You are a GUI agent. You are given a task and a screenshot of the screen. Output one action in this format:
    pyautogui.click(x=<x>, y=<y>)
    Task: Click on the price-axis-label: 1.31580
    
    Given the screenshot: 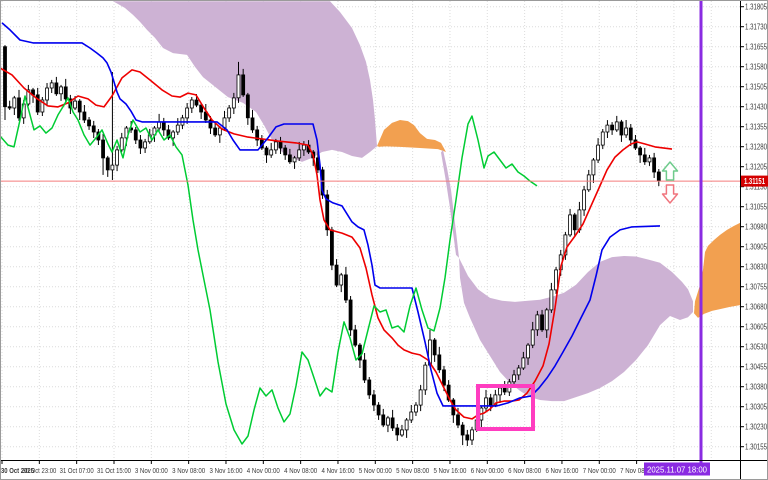 What is the action you would take?
    pyautogui.click(x=756, y=67)
    